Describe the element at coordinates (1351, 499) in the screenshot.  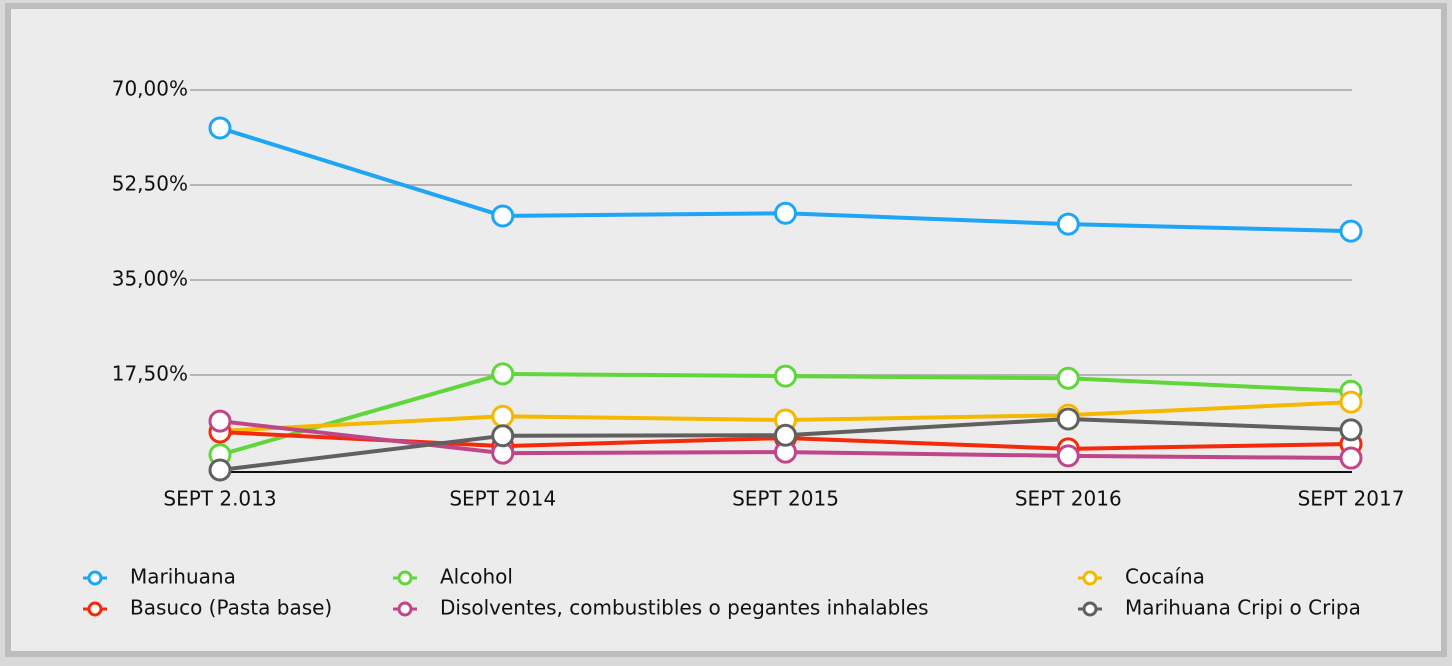
I see `x-tick-label: SEPT 2017` at that location.